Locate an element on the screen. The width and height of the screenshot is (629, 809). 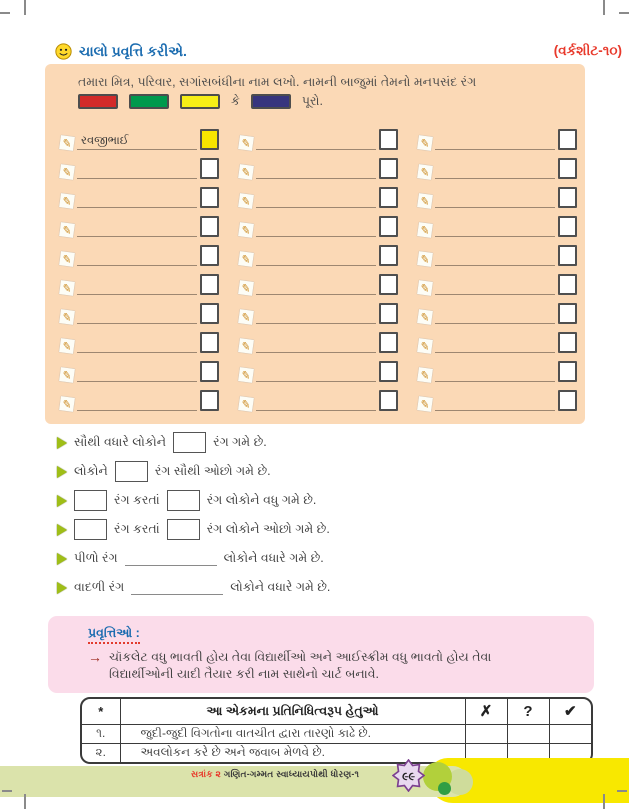
triangle-bullet-icon is located at coordinates (62, 558).